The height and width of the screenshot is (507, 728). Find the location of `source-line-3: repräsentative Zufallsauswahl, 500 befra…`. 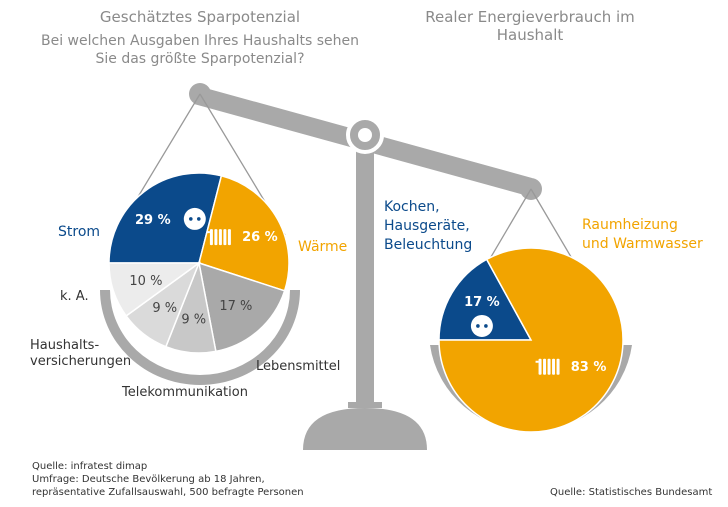

source-line-3: repräsentative Zufallsauswahl, 500 befra… is located at coordinates (168, 492).